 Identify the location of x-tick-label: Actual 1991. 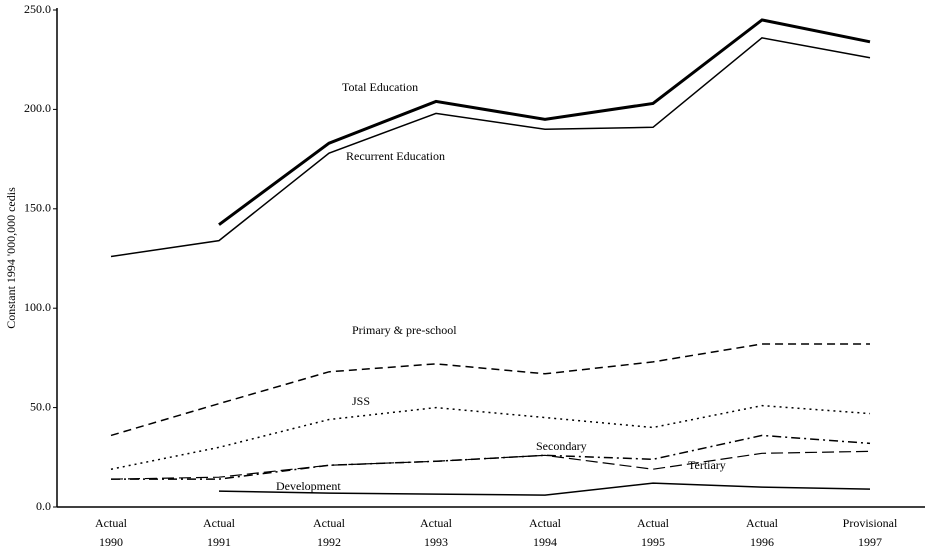
(219, 532).